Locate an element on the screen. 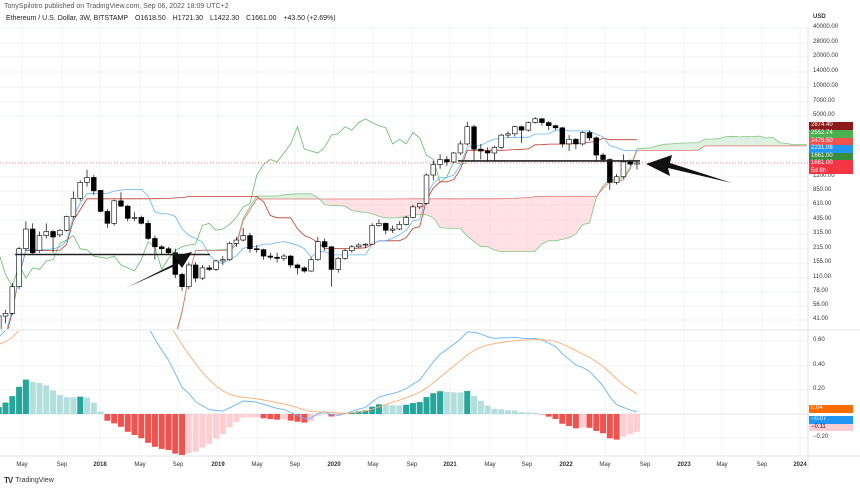 The height and width of the screenshot is (488, 860). price-axis-label: 14000.00 is located at coordinates (826, 71).